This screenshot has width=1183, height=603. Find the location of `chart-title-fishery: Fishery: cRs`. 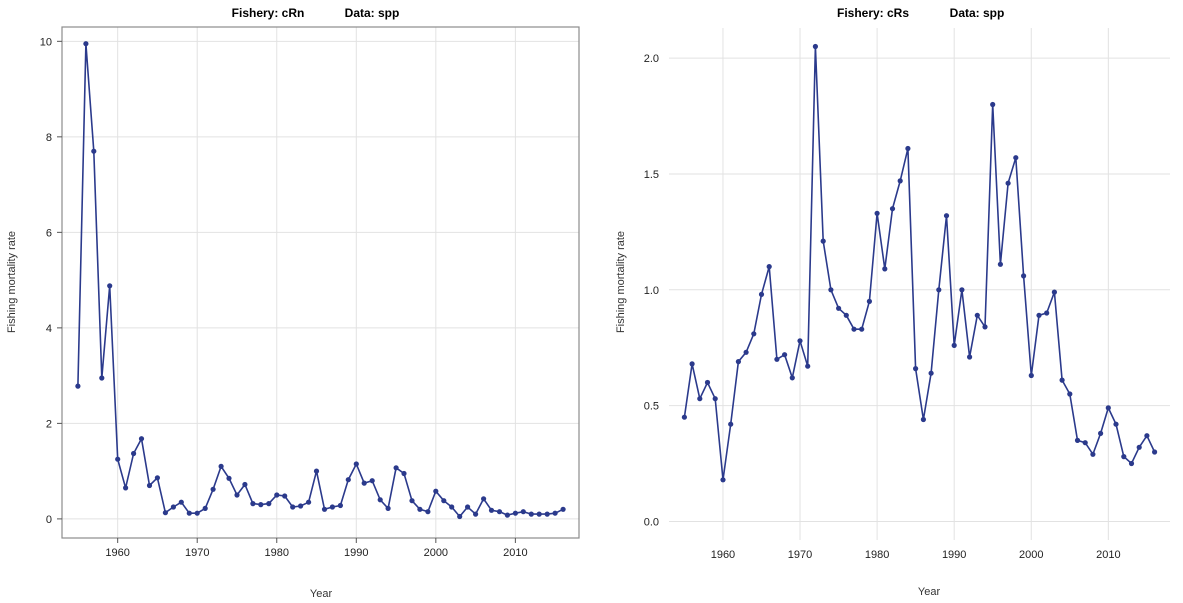

chart-title-fishery: Fishery: cRs is located at coordinates (873, 13).